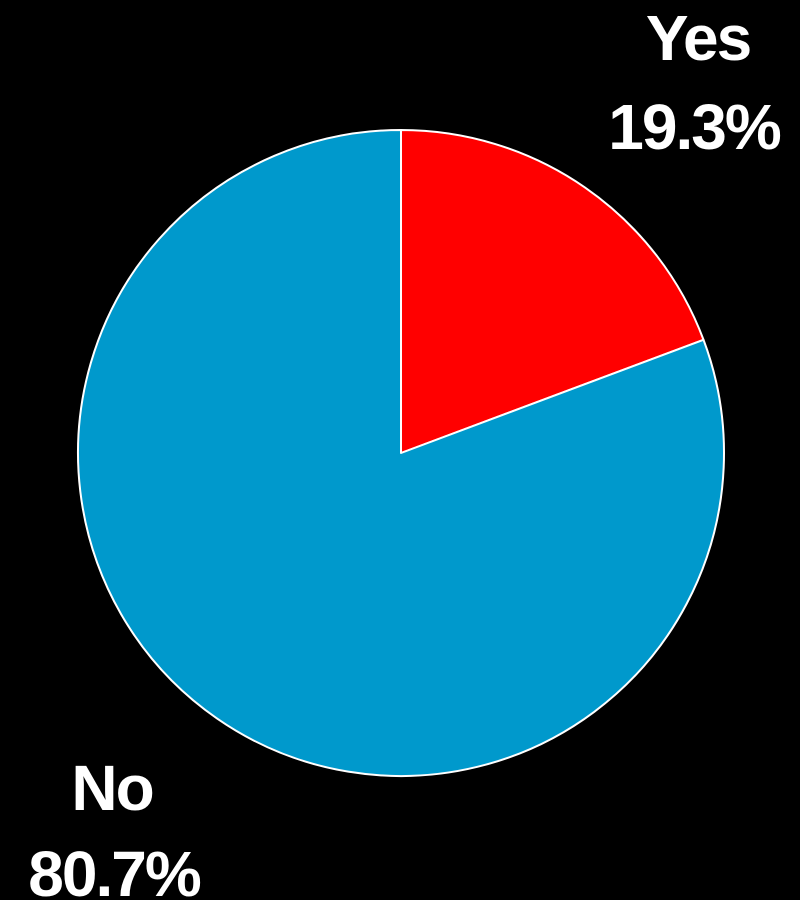 The width and height of the screenshot is (800, 900). I want to click on pie-slice-yes, so click(552, 291).